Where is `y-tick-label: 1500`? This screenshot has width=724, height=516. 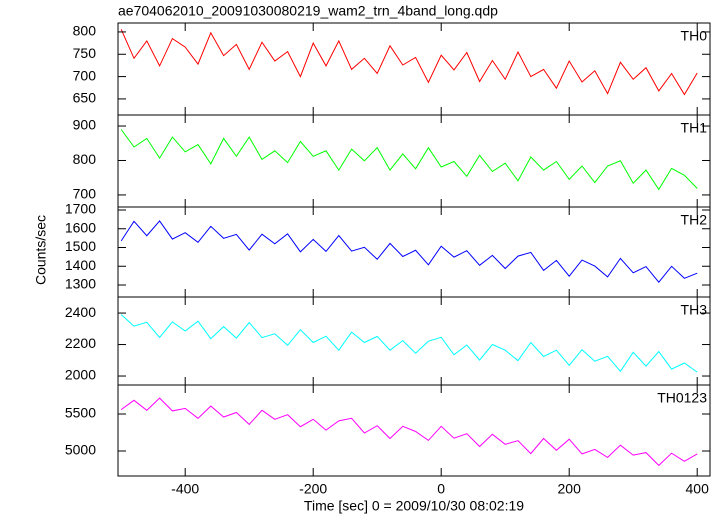 y-tick-label: 1500 is located at coordinates (80, 246).